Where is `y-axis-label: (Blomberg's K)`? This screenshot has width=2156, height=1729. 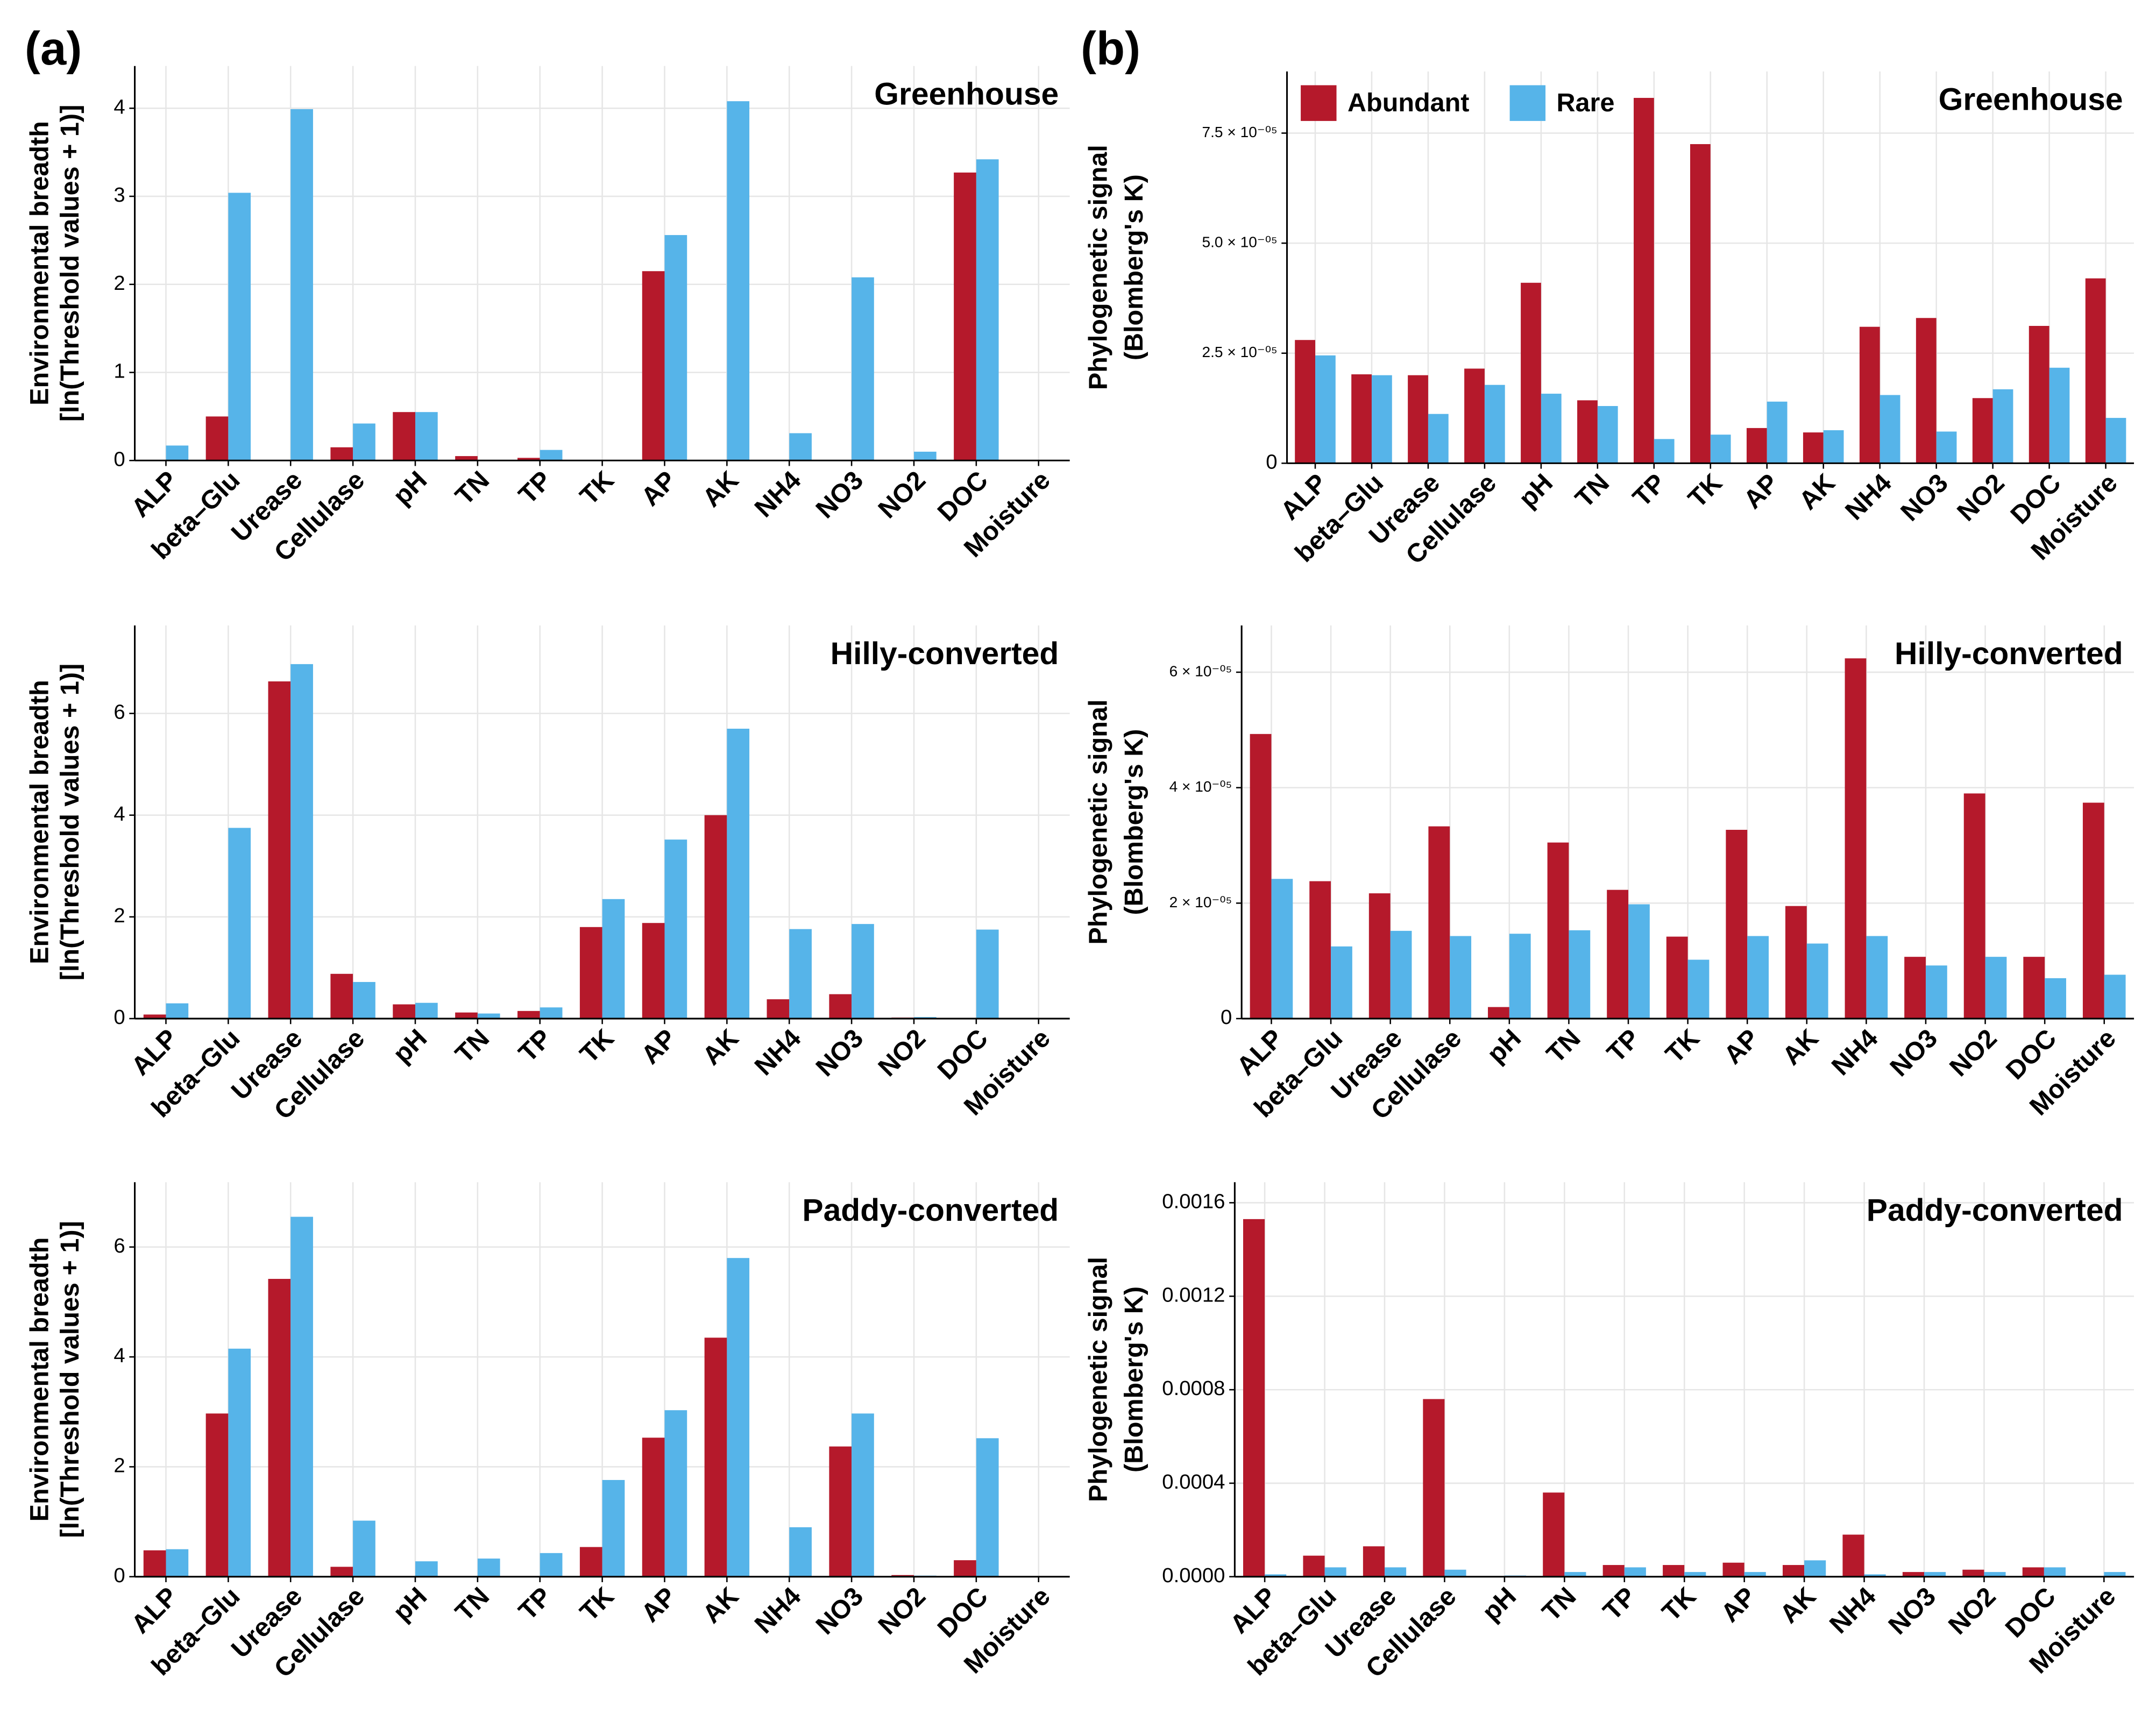 y-axis-label: (Blomberg's K) is located at coordinates (1133, 822).